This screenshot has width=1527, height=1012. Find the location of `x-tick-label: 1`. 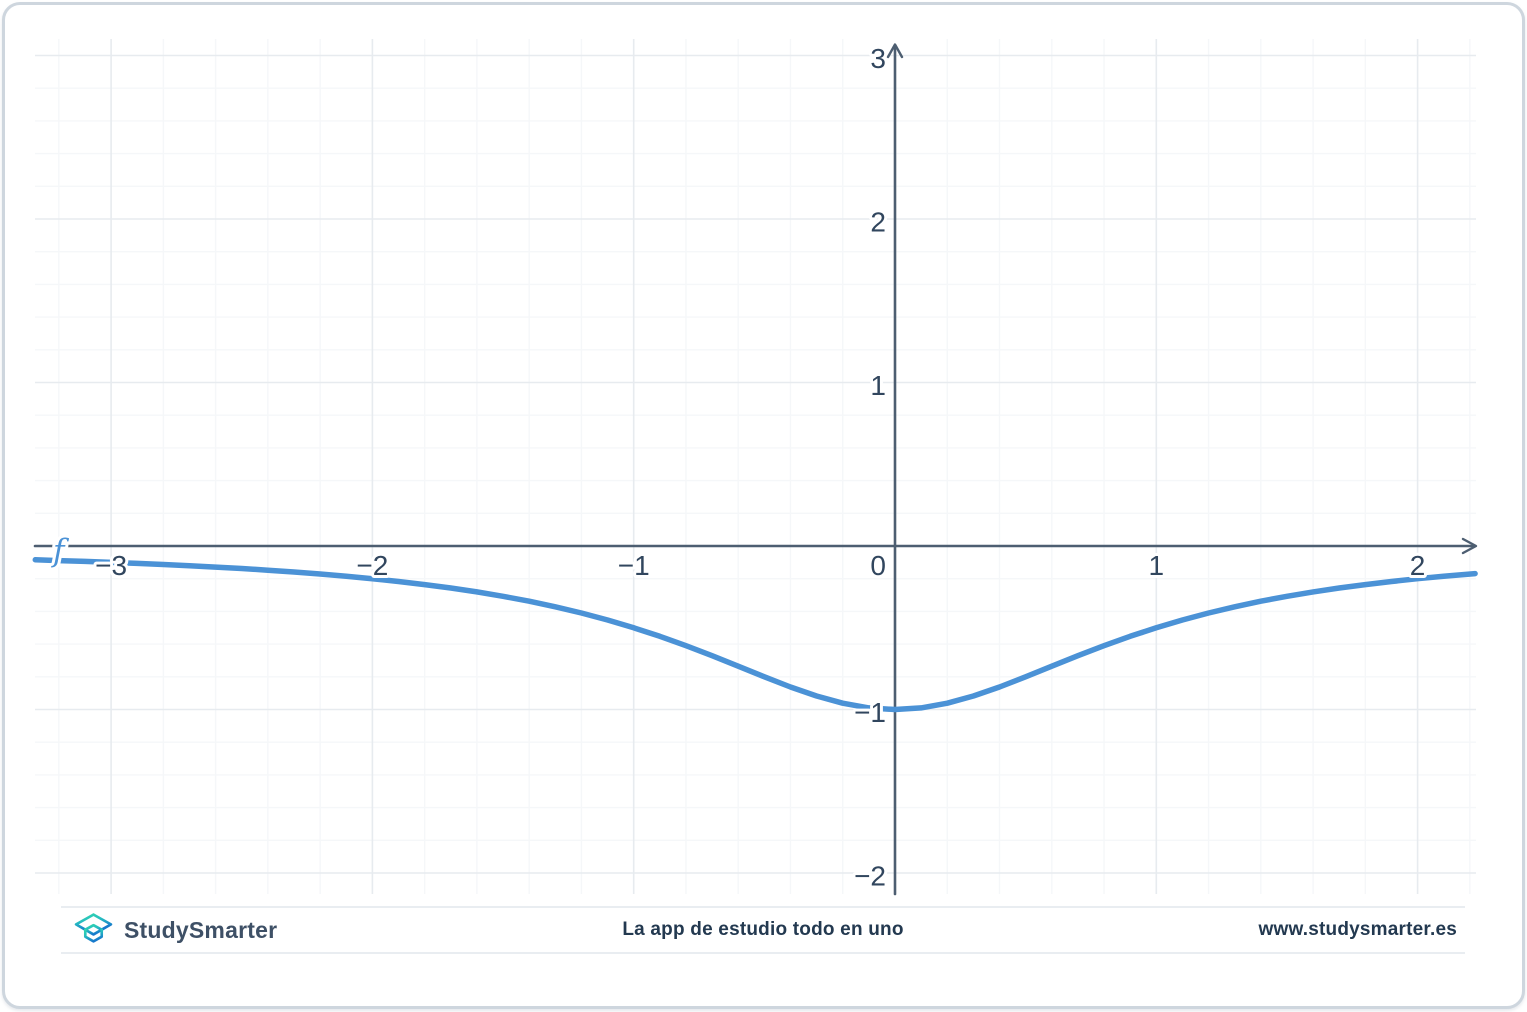

x-tick-label: 1 is located at coordinates (1157, 565).